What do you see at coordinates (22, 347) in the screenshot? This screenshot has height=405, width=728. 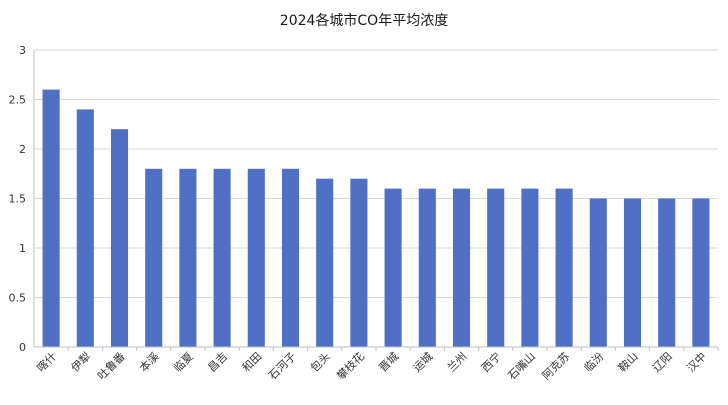 I see `y-tick-label: 0` at bounding box center [22, 347].